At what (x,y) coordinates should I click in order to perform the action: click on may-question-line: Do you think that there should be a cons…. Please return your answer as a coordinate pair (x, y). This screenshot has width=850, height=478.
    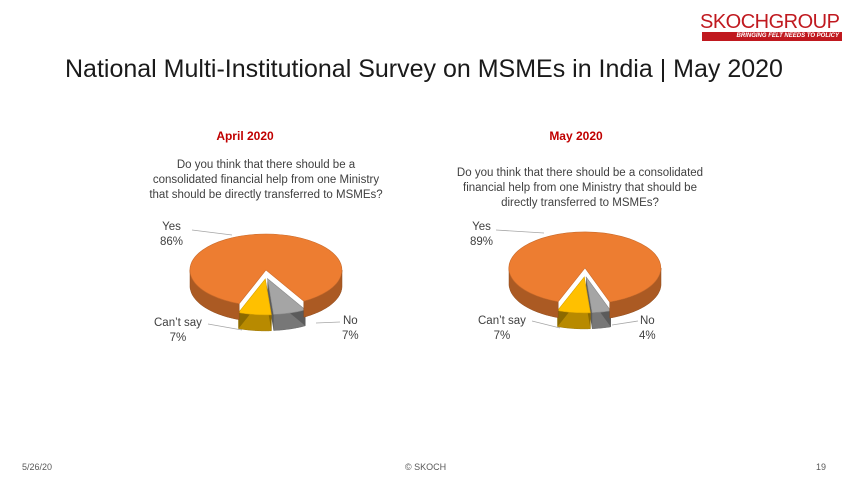
    Looking at the image, I should click on (580, 173).